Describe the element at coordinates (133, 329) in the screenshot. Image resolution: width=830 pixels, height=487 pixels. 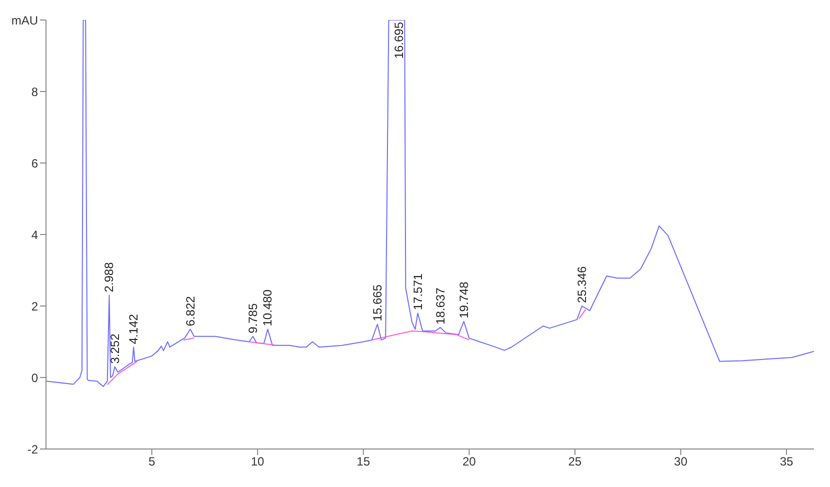
I see `annotation: 4.142` at that location.